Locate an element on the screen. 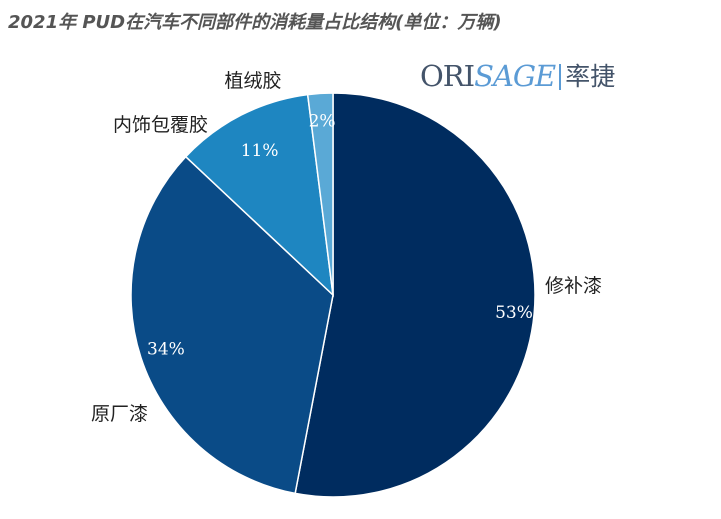 The width and height of the screenshot is (721, 519). logo-chinese-name: 率捷 is located at coordinates (590, 76).